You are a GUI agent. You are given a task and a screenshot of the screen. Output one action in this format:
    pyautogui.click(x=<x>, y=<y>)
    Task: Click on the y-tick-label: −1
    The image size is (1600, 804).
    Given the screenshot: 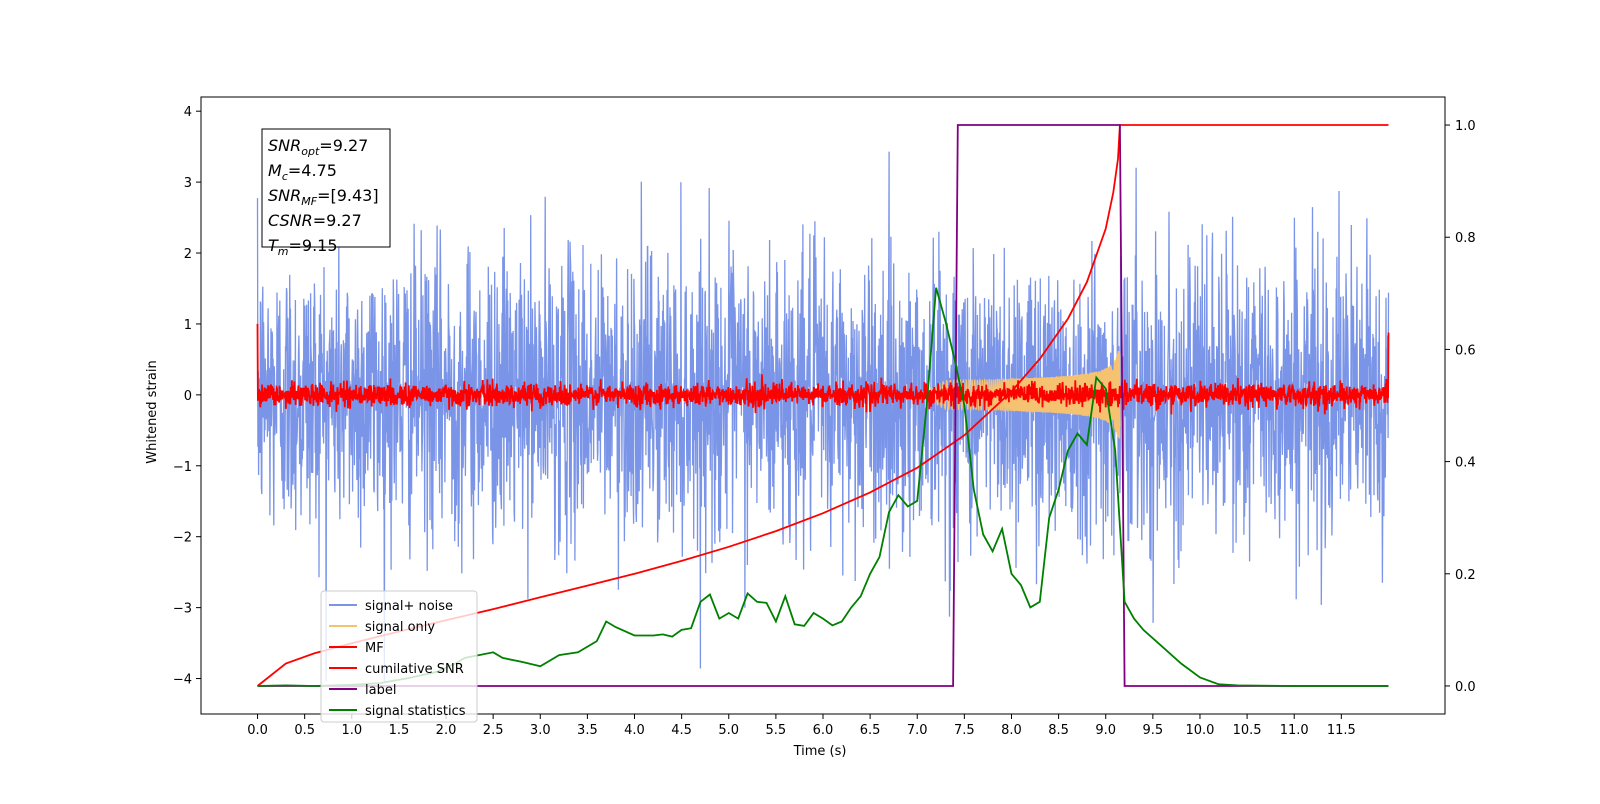 What is the action you would take?
    pyautogui.click(x=182, y=467)
    